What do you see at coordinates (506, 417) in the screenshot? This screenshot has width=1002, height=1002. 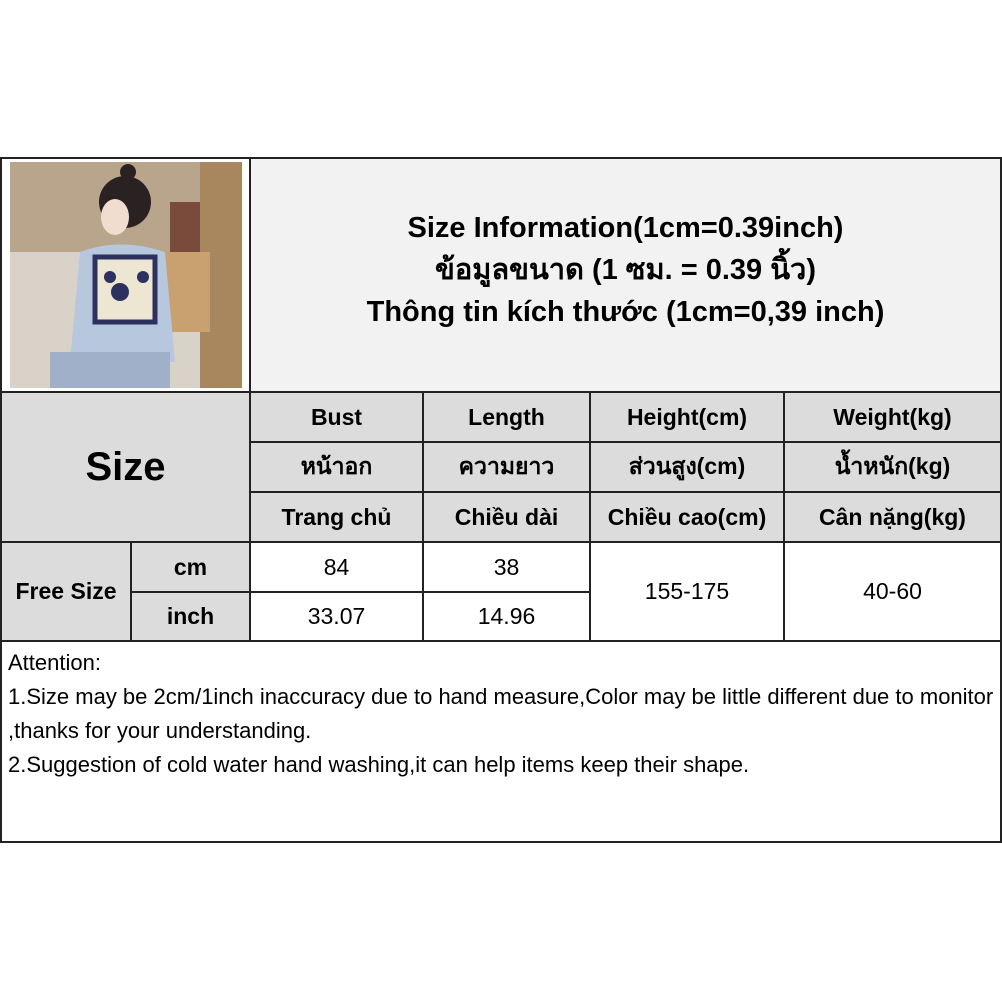 I see `col-length-en: Length` at bounding box center [506, 417].